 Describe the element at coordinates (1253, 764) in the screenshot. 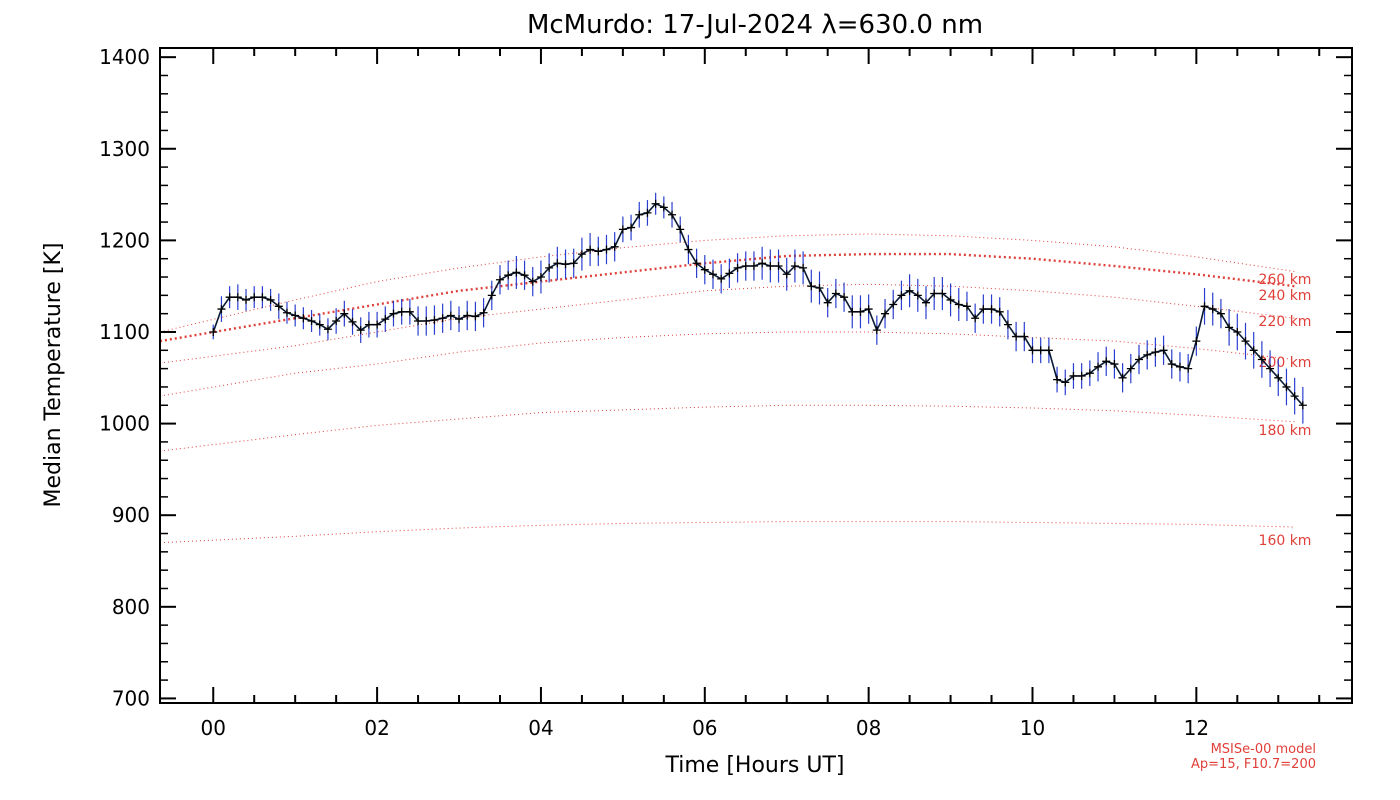

I see `model-note-line2: Ap=15, F10.7=200` at that location.